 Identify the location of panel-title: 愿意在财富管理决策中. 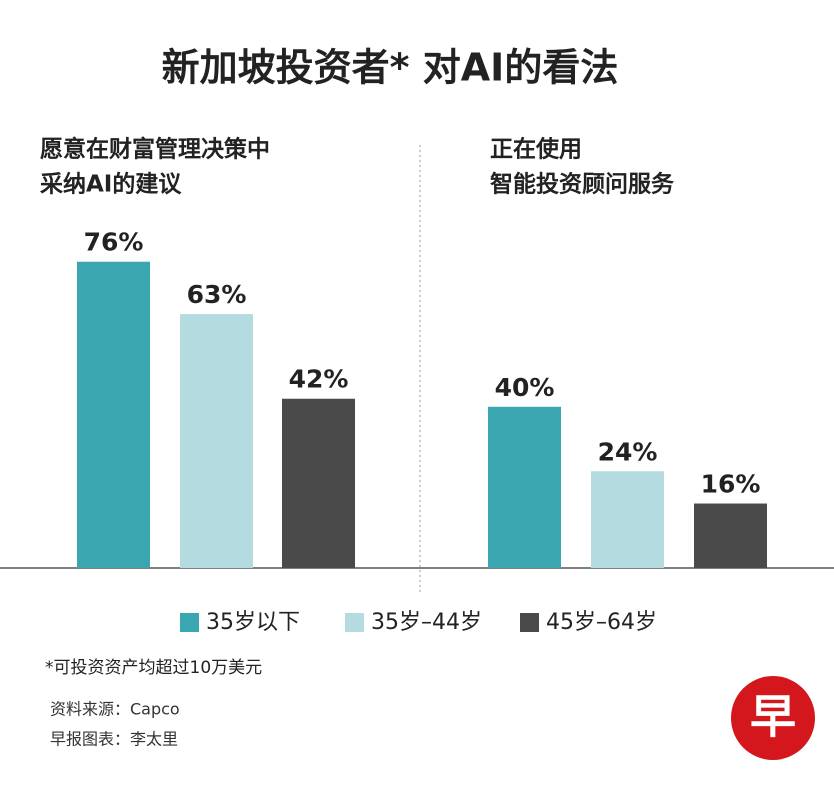
(155, 149).